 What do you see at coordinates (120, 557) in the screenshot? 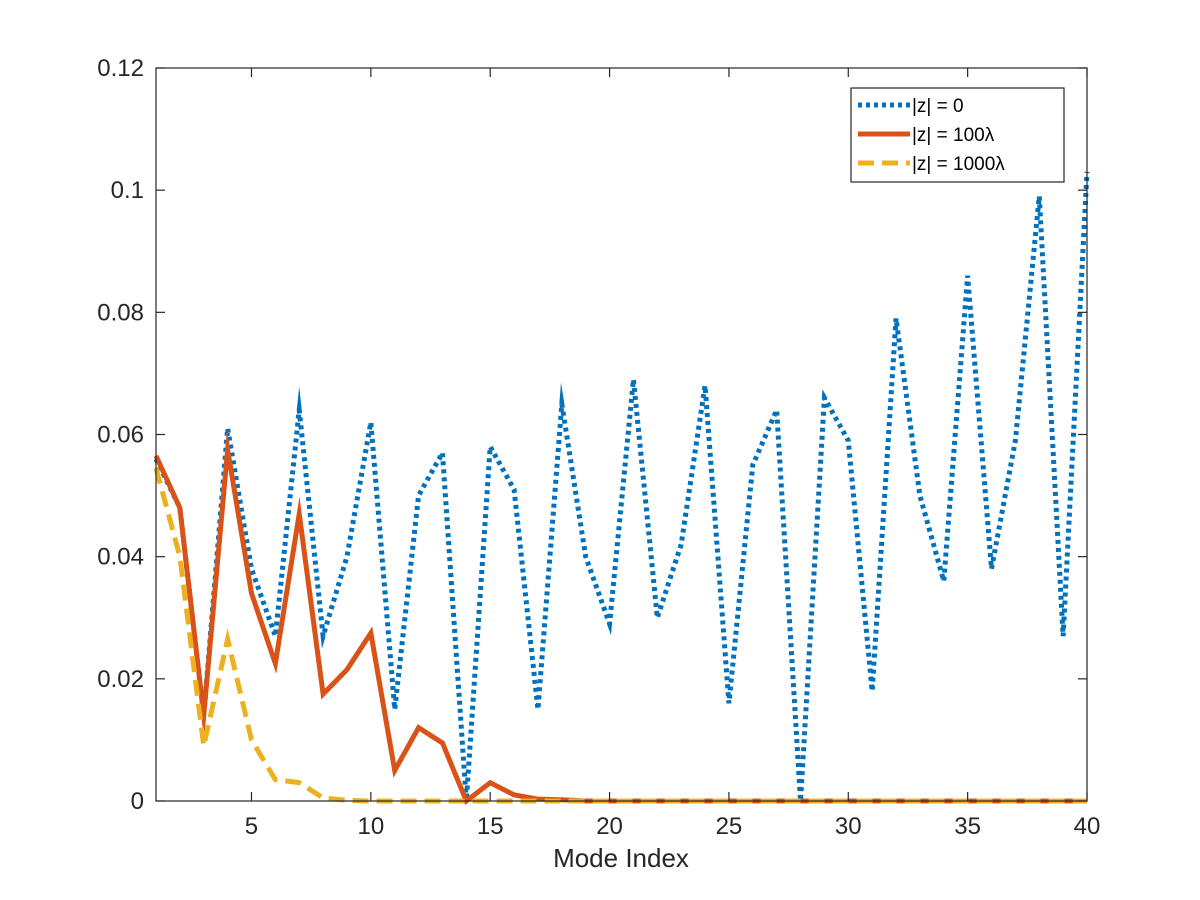
I see `y-tick-label: 0.04` at bounding box center [120, 557].